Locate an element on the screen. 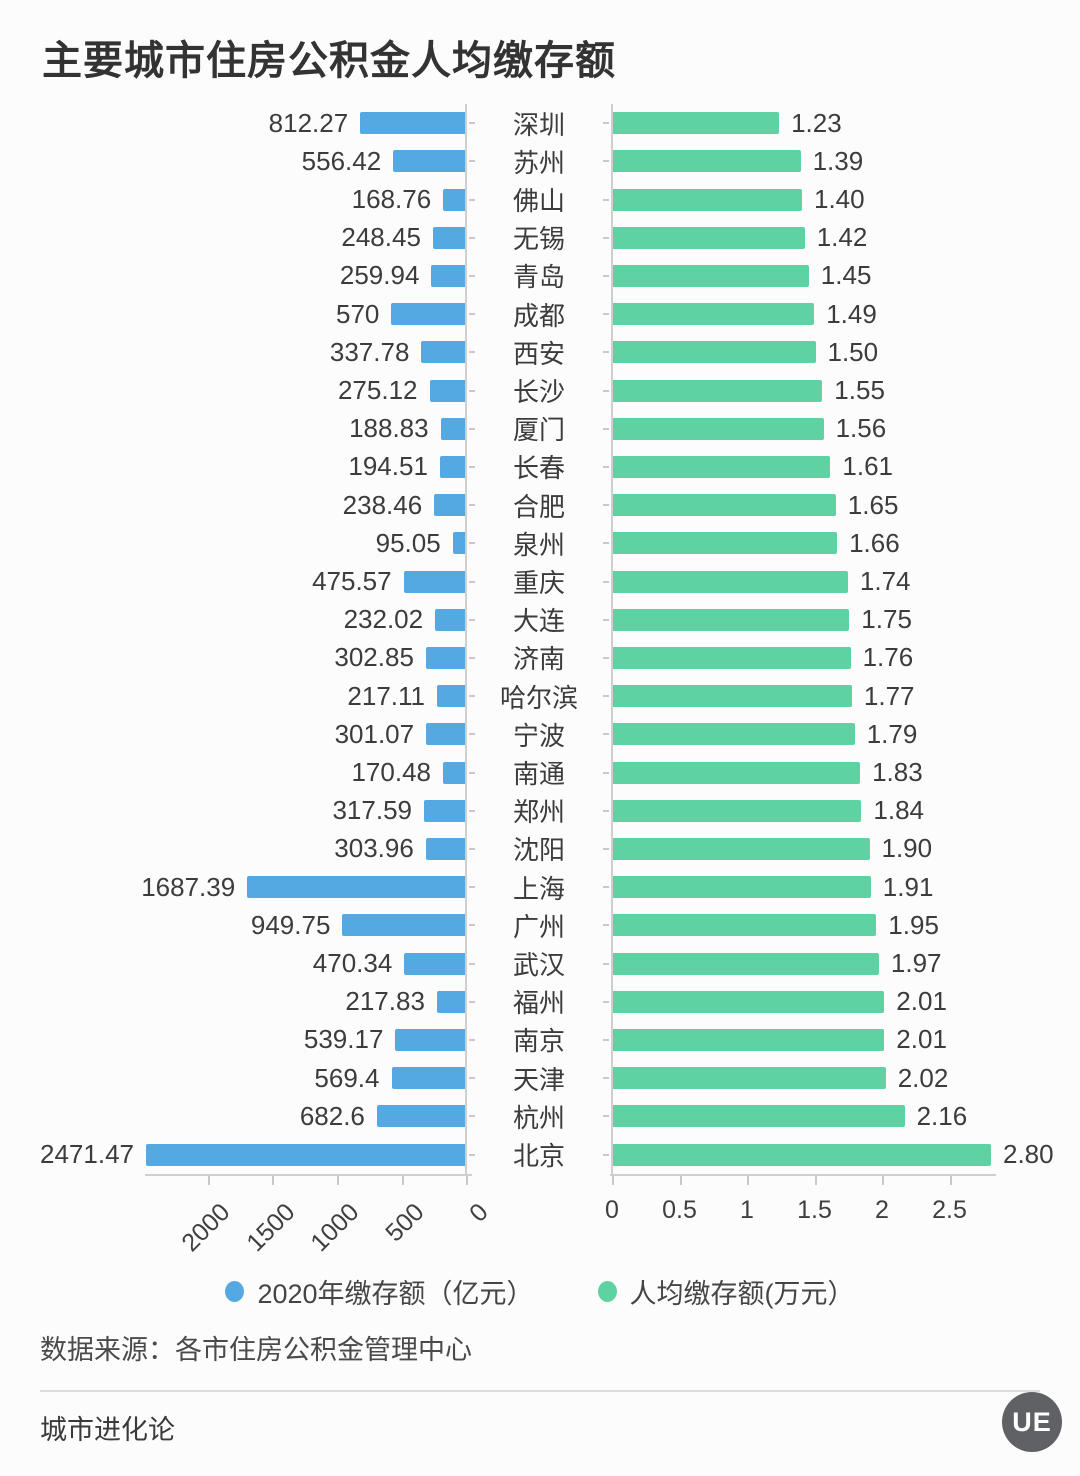 This screenshot has height=1476, width=1080. deposit-value-label: 232.02 is located at coordinates (383, 619).